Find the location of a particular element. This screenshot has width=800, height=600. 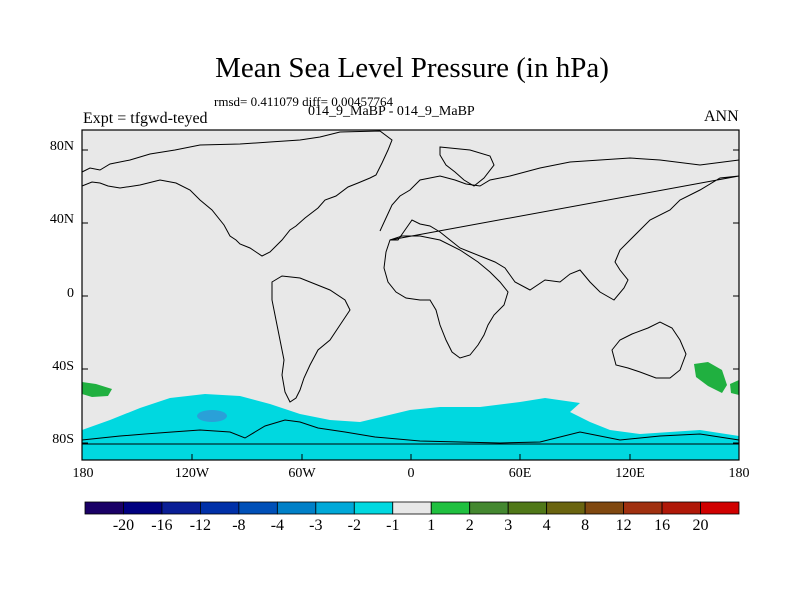

lon-label-60e: 60E is located at coordinates (520, 473).